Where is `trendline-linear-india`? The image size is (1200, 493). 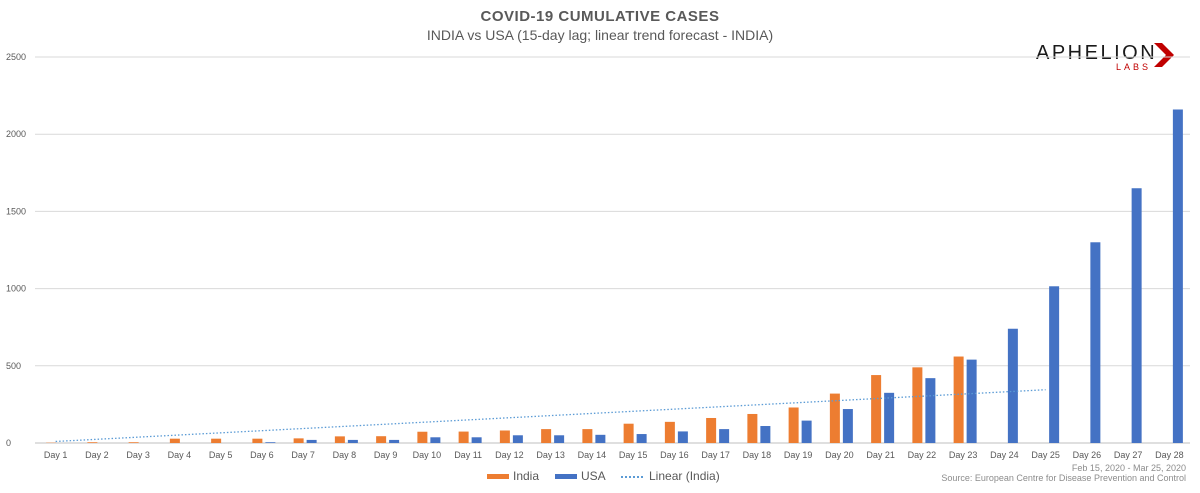
trendline-linear-india is located at coordinates (550, 416).